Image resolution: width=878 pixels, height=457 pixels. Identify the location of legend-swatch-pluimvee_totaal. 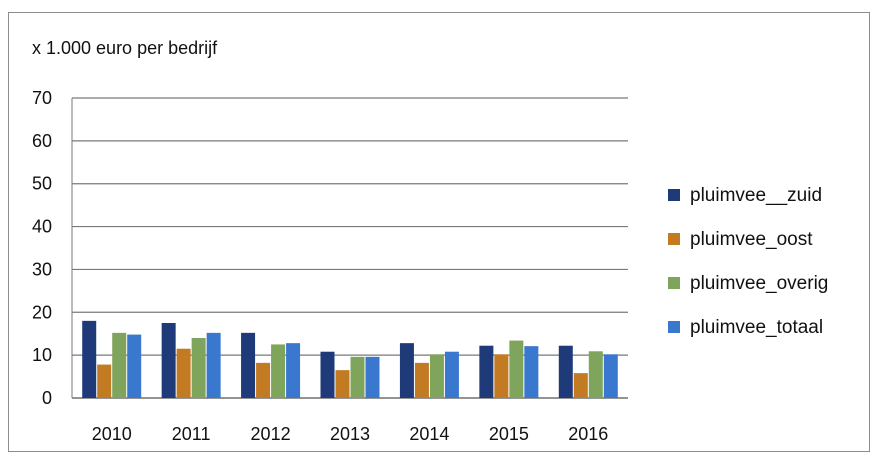
(674, 327).